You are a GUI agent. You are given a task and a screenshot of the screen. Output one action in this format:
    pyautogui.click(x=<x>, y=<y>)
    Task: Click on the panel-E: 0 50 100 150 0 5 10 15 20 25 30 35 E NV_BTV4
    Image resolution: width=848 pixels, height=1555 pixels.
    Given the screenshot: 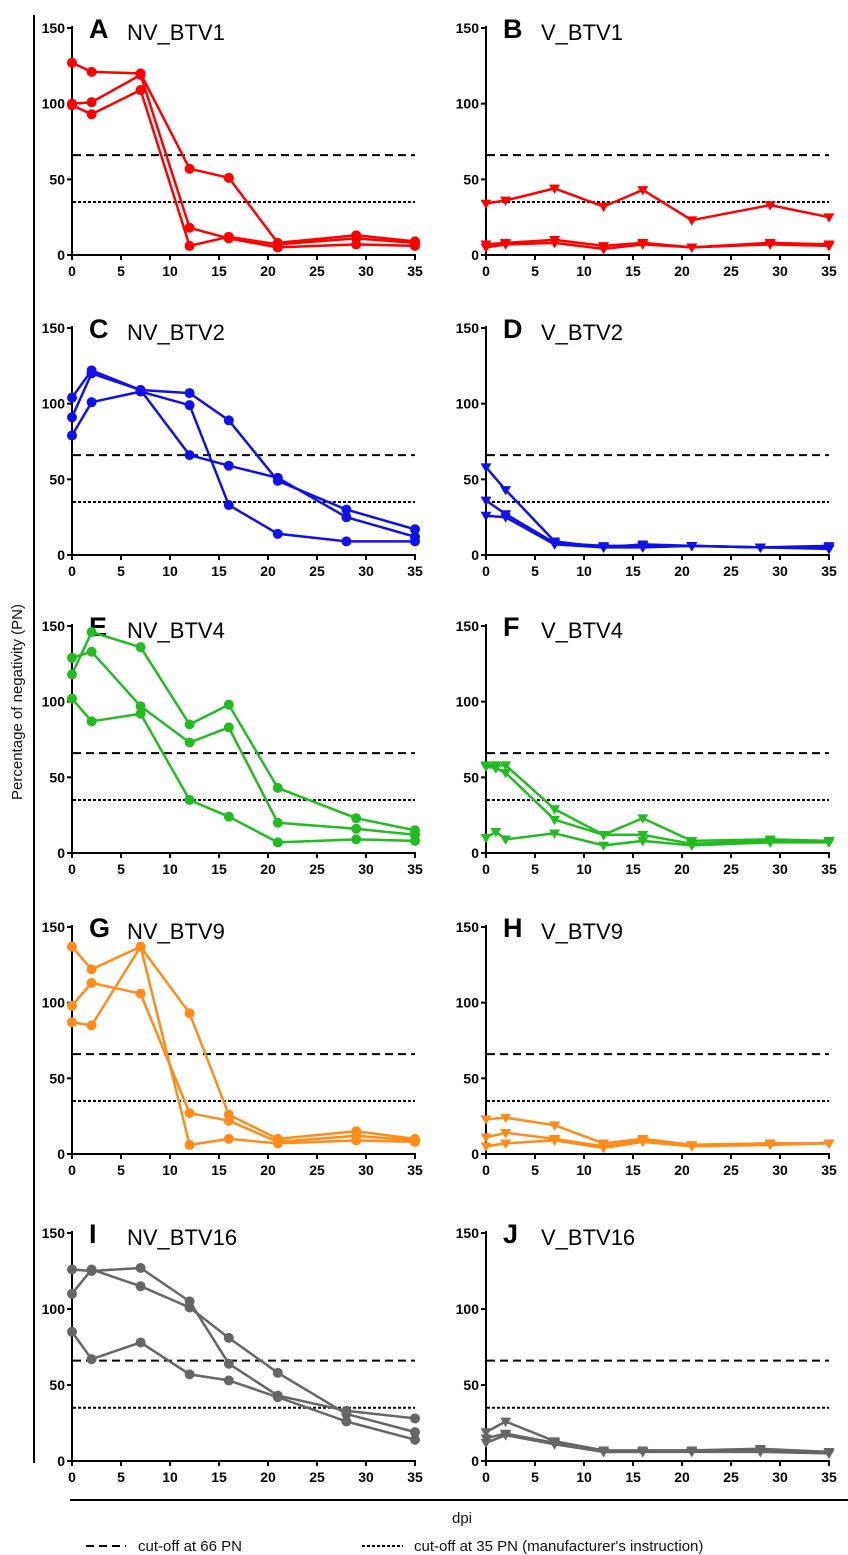 What is the action you would take?
    pyautogui.click(x=232, y=744)
    